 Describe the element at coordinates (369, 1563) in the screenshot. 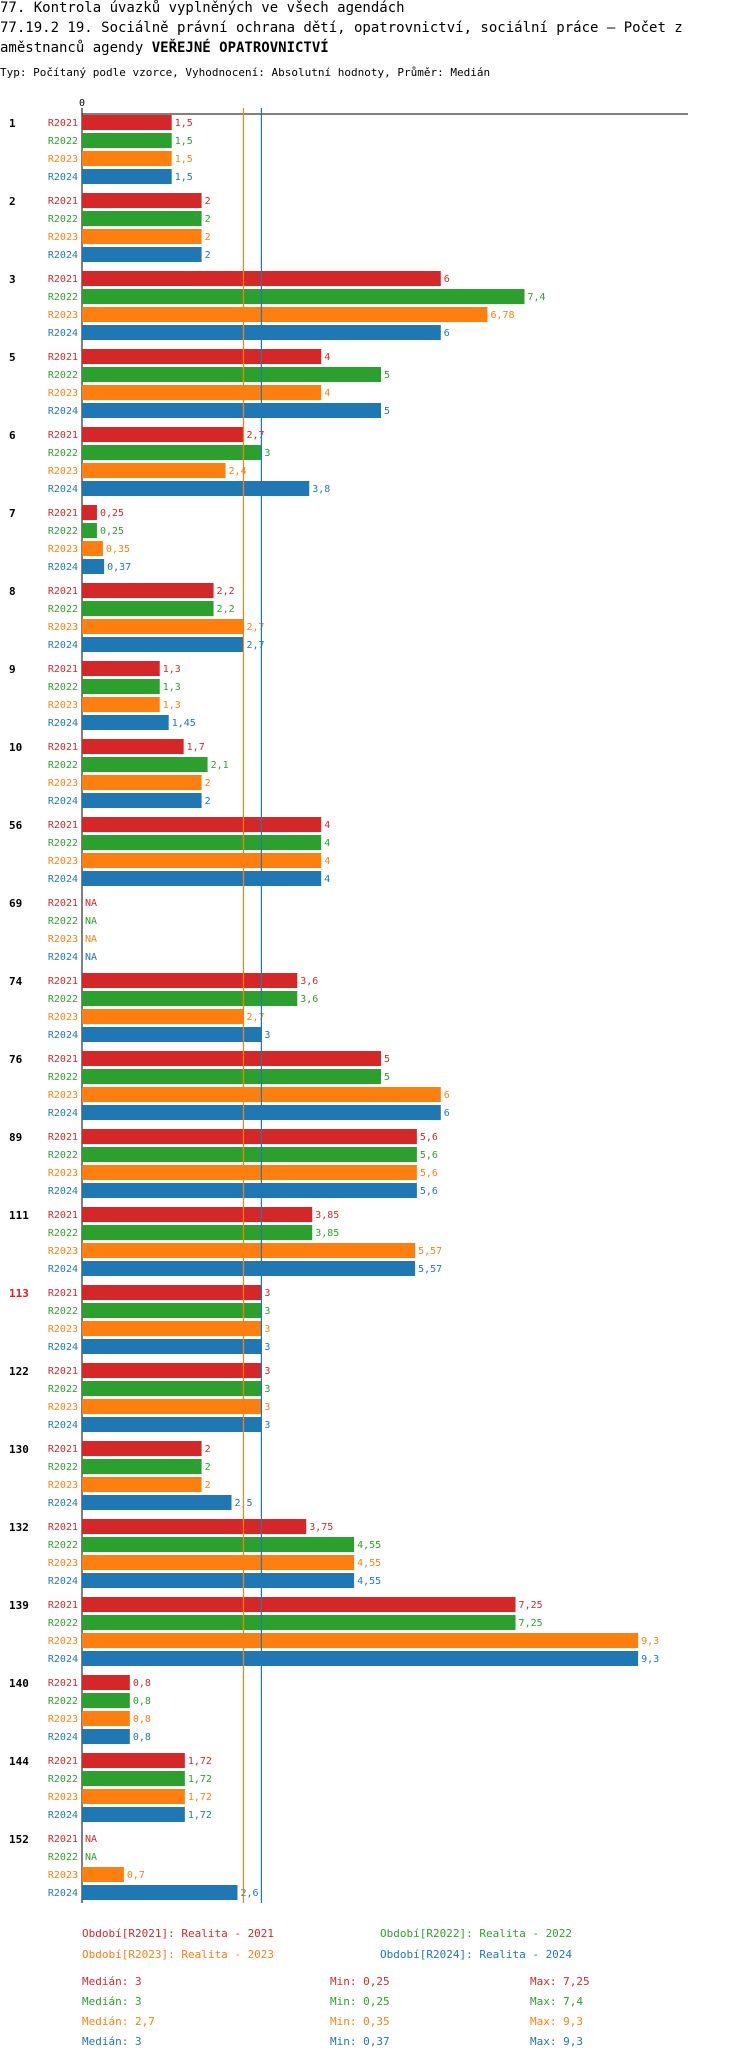

I see `data-label-132-R2023: 4,55` at that location.